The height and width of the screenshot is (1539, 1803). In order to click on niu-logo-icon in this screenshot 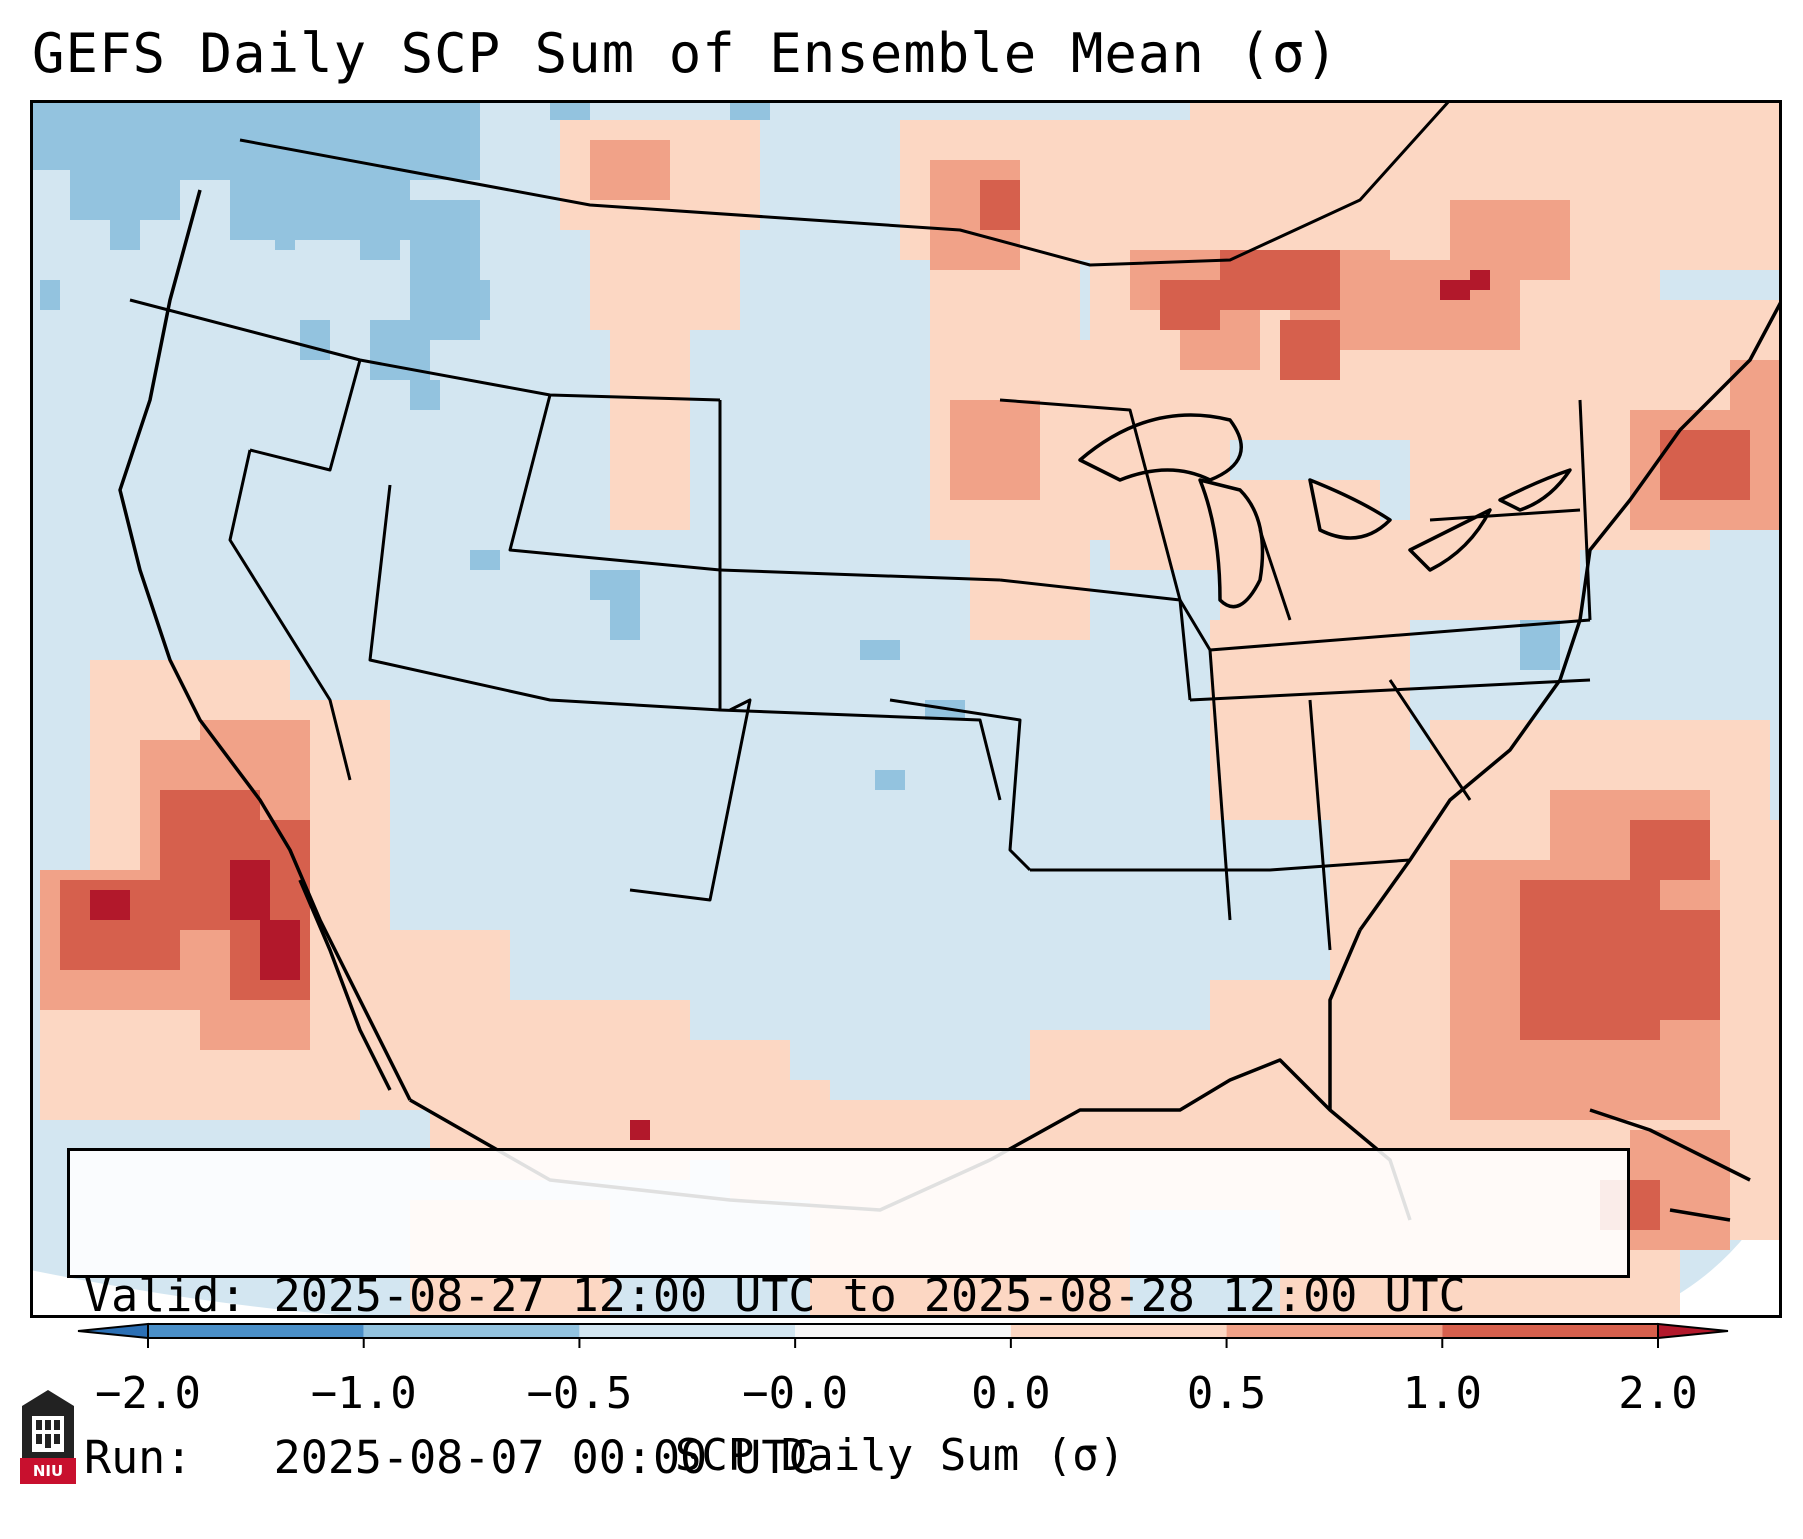, I will do `click(48, 1437)`.